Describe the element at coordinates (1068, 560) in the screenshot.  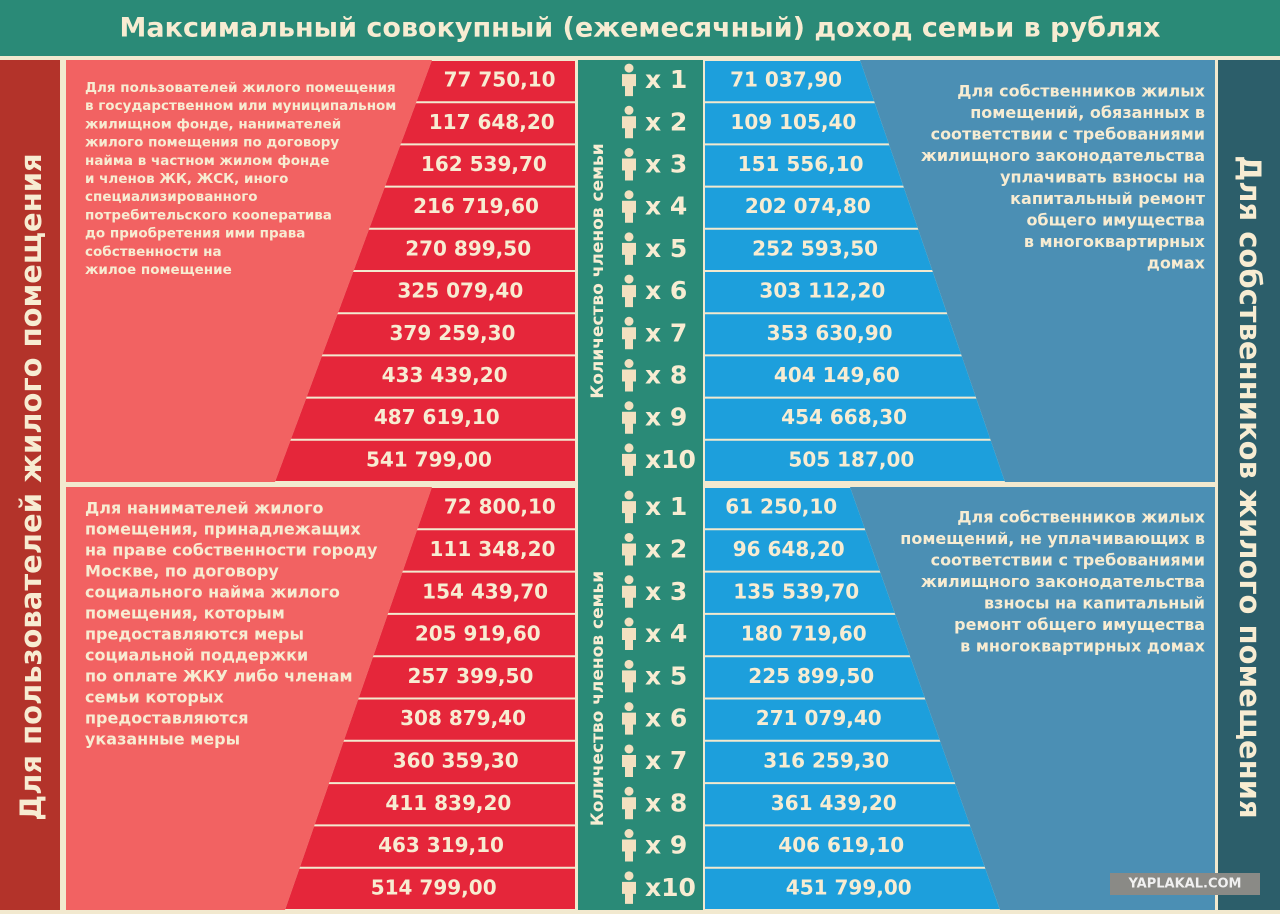
I see `right-description-line: соответствии с требованиями` at that location.